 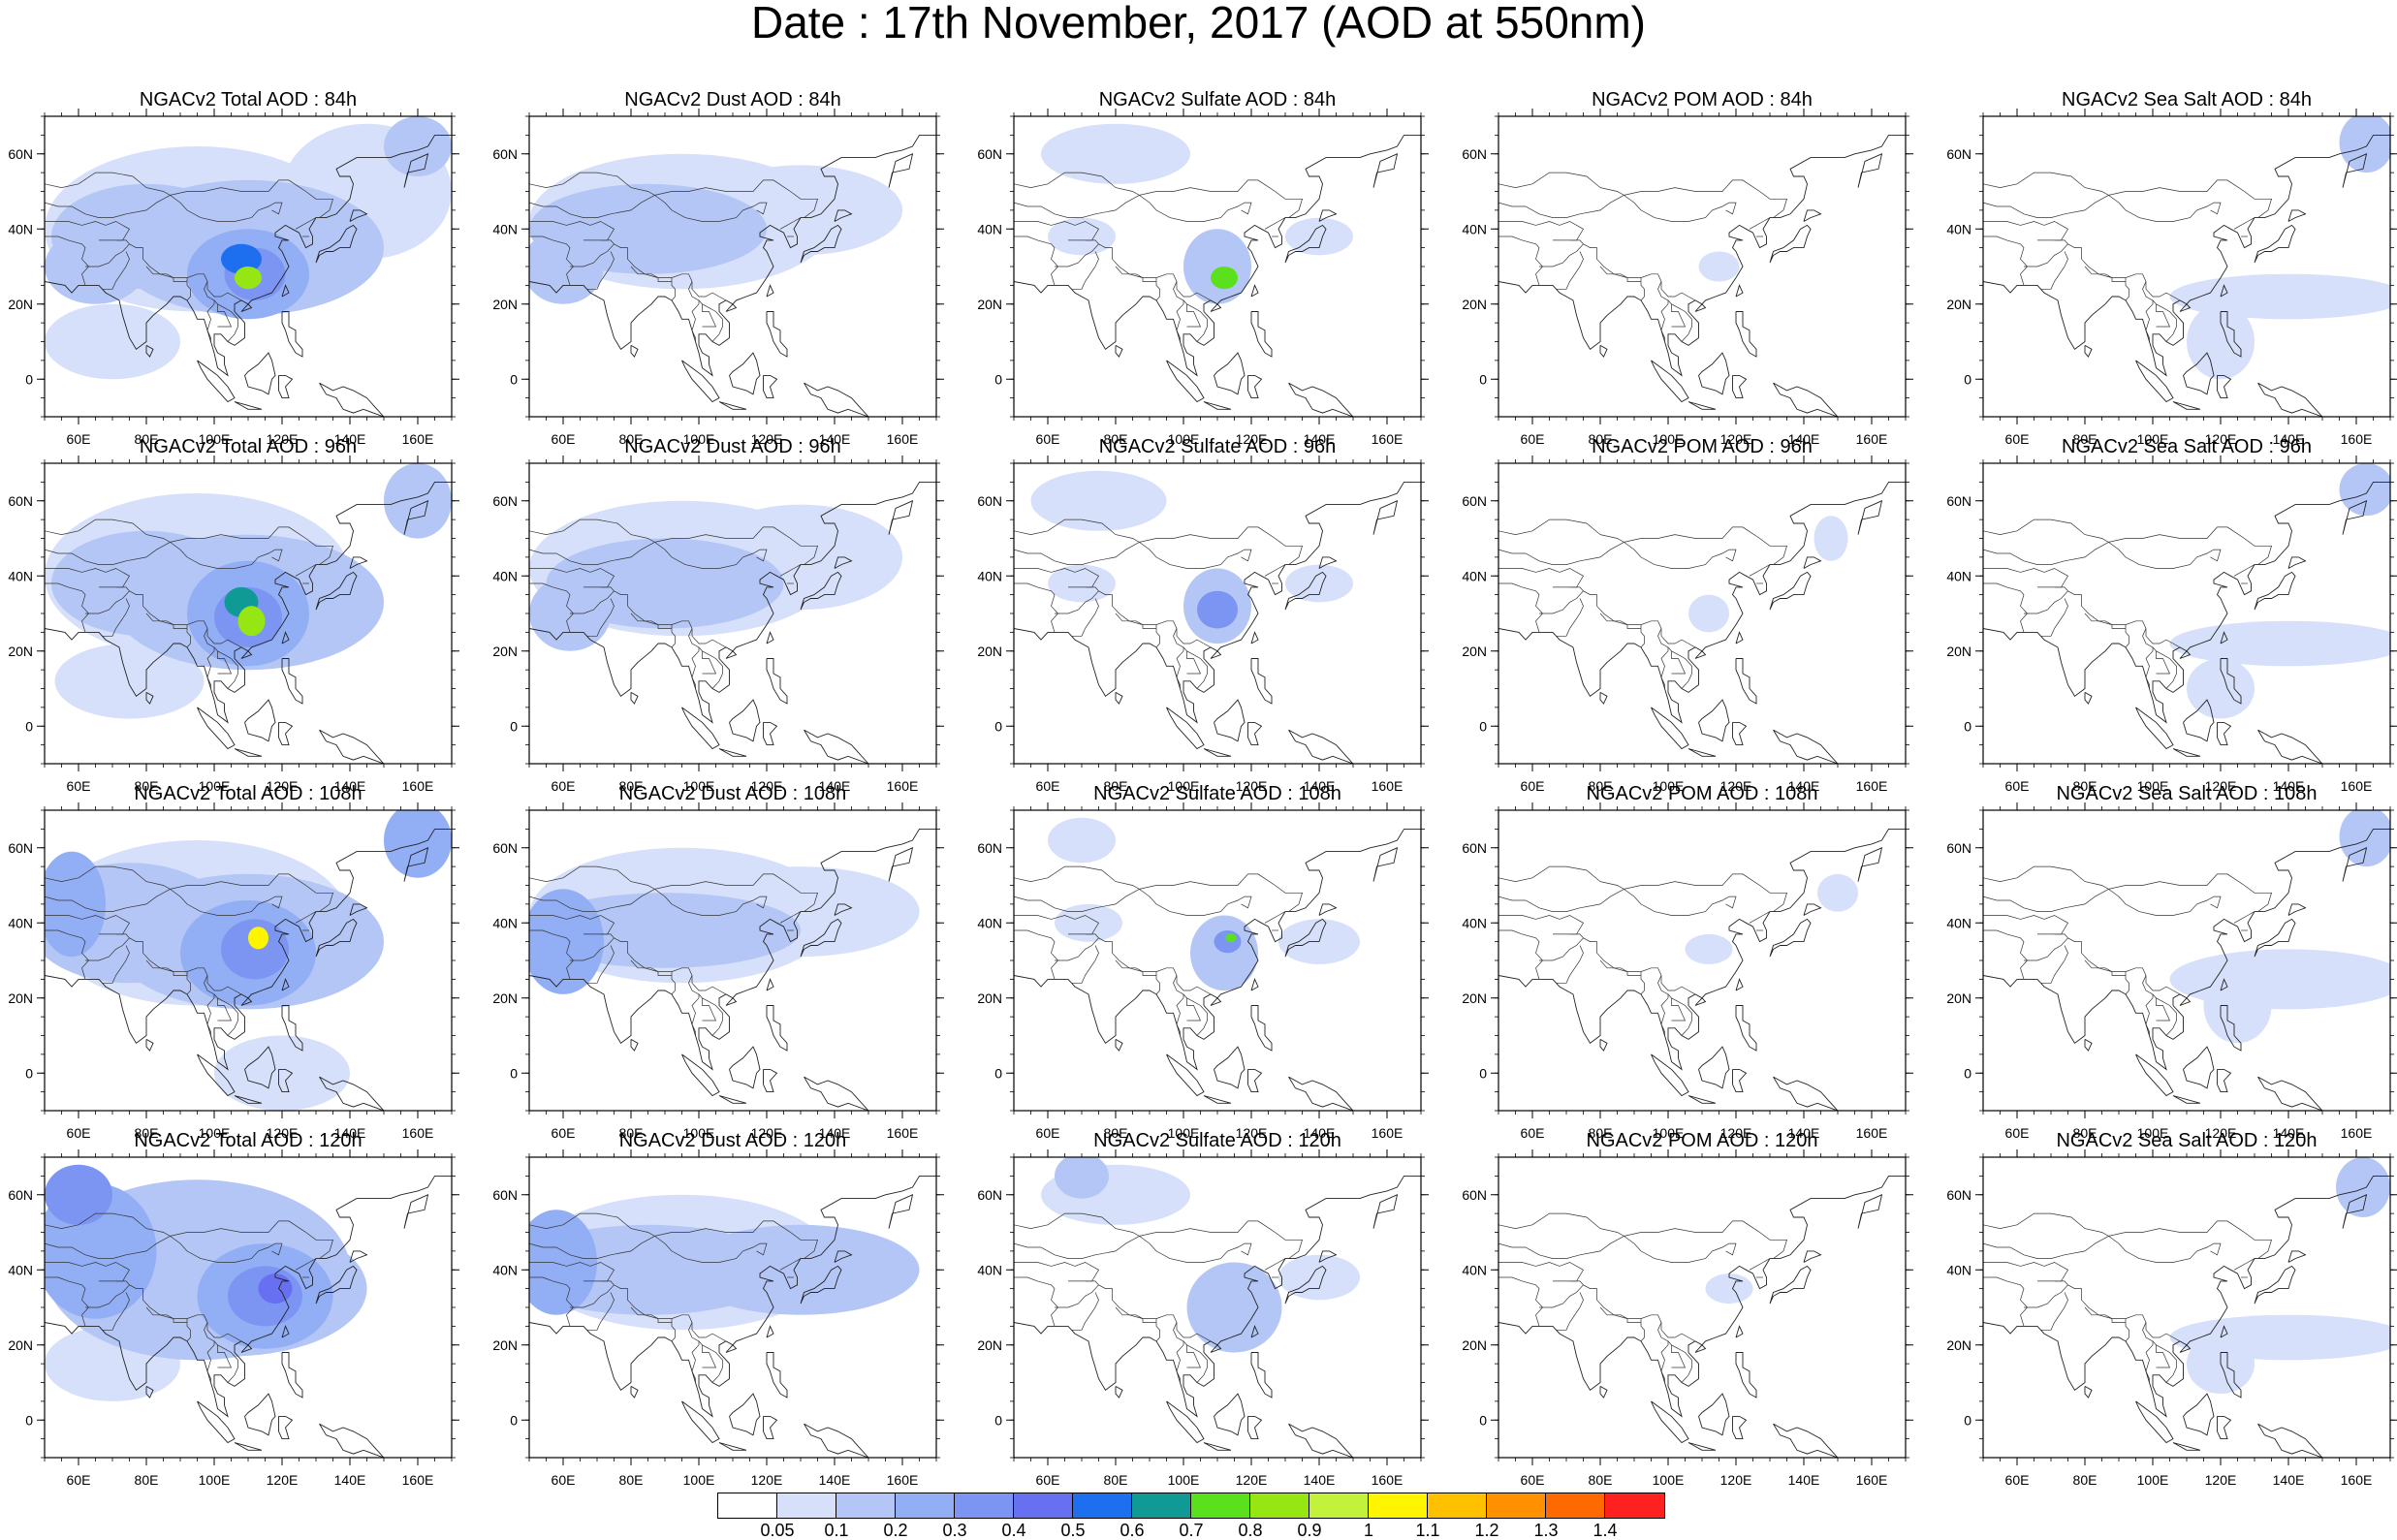 What do you see at coordinates (1486, 1530) in the screenshot?
I see `colorbar-label: 1.2` at bounding box center [1486, 1530].